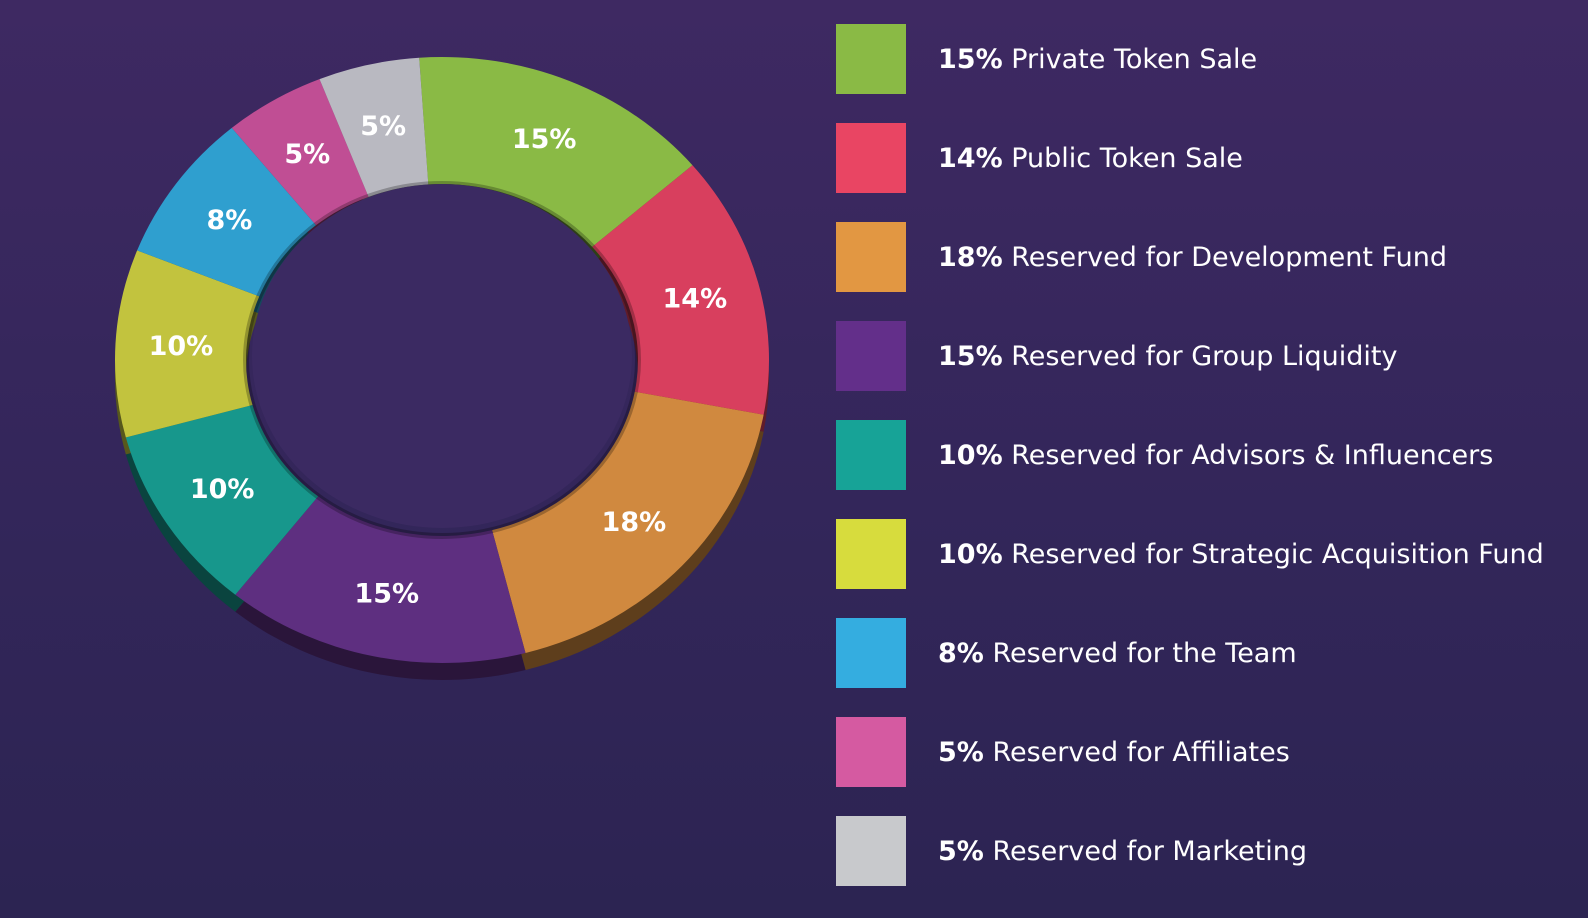 This screenshot has height=918, width=1588. I want to click on legend-label: Private Token Sale, so click(1134, 59).